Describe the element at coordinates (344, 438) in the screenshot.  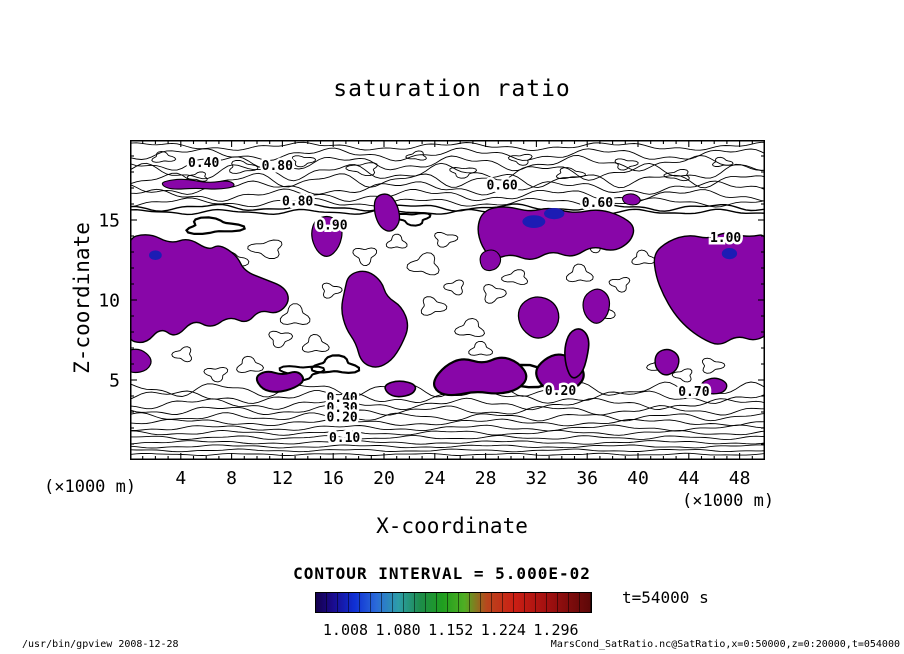
I see `contour-value-label: 0.10` at that location.